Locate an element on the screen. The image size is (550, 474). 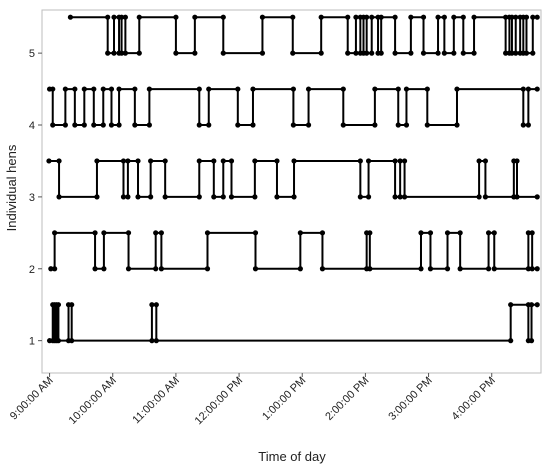
y-axis: 1 2 3 4 5 is located at coordinates (35, 198).